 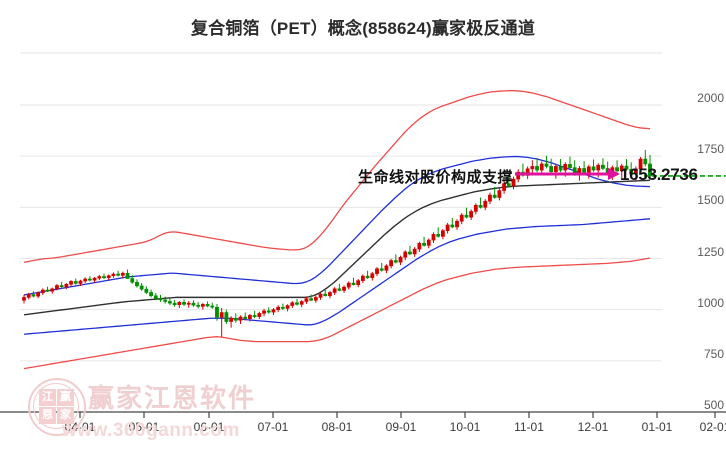 I want to click on seal-char-br: 家, so click(x=65, y=415).